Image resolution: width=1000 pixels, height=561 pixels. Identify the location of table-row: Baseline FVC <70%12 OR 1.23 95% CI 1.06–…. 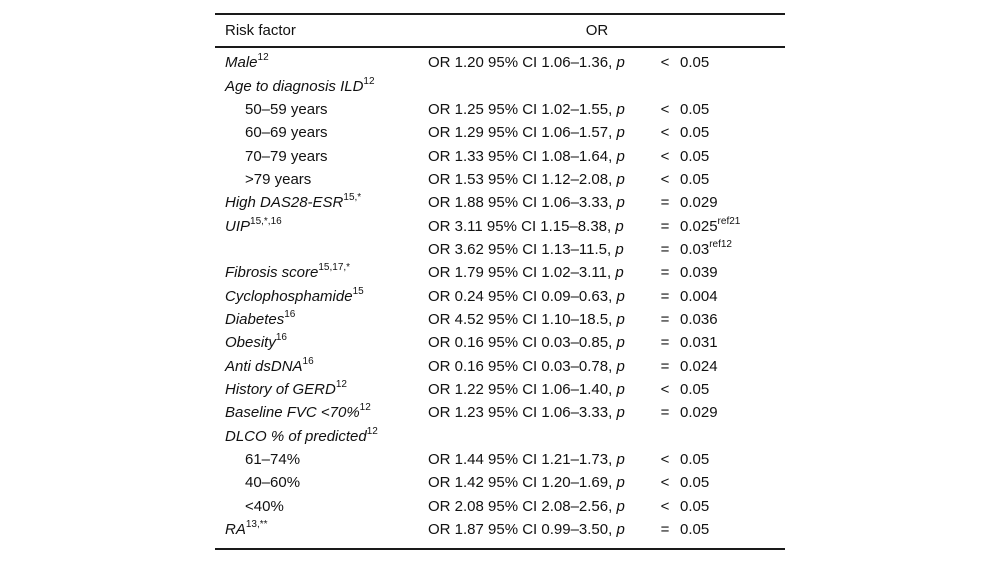
(500, 412).